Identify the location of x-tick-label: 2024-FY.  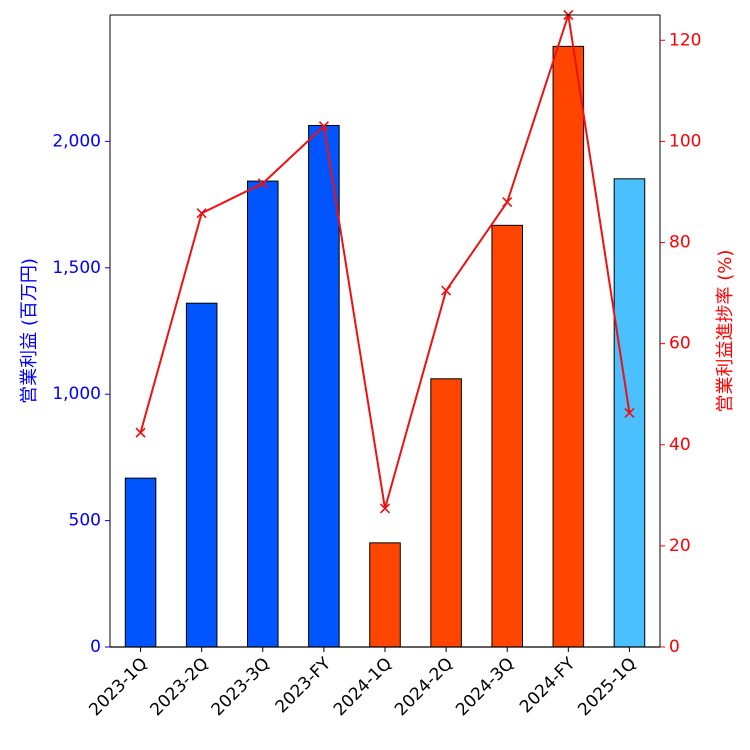
(548, 685).